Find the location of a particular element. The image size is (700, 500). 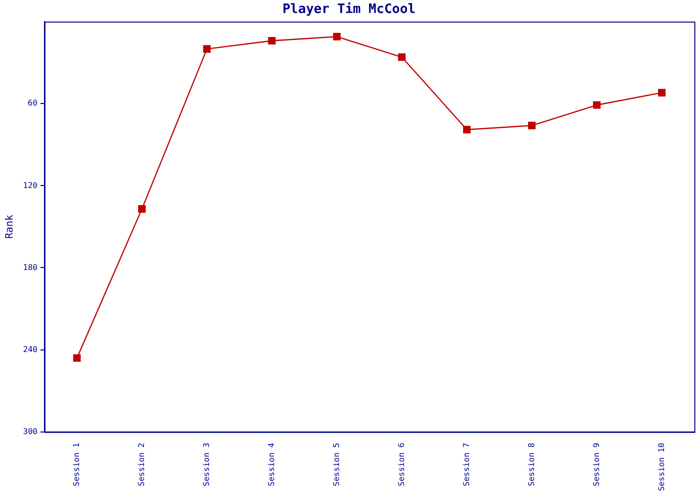

x-tick-label: Session 1 is located at coordinates (77, 464).